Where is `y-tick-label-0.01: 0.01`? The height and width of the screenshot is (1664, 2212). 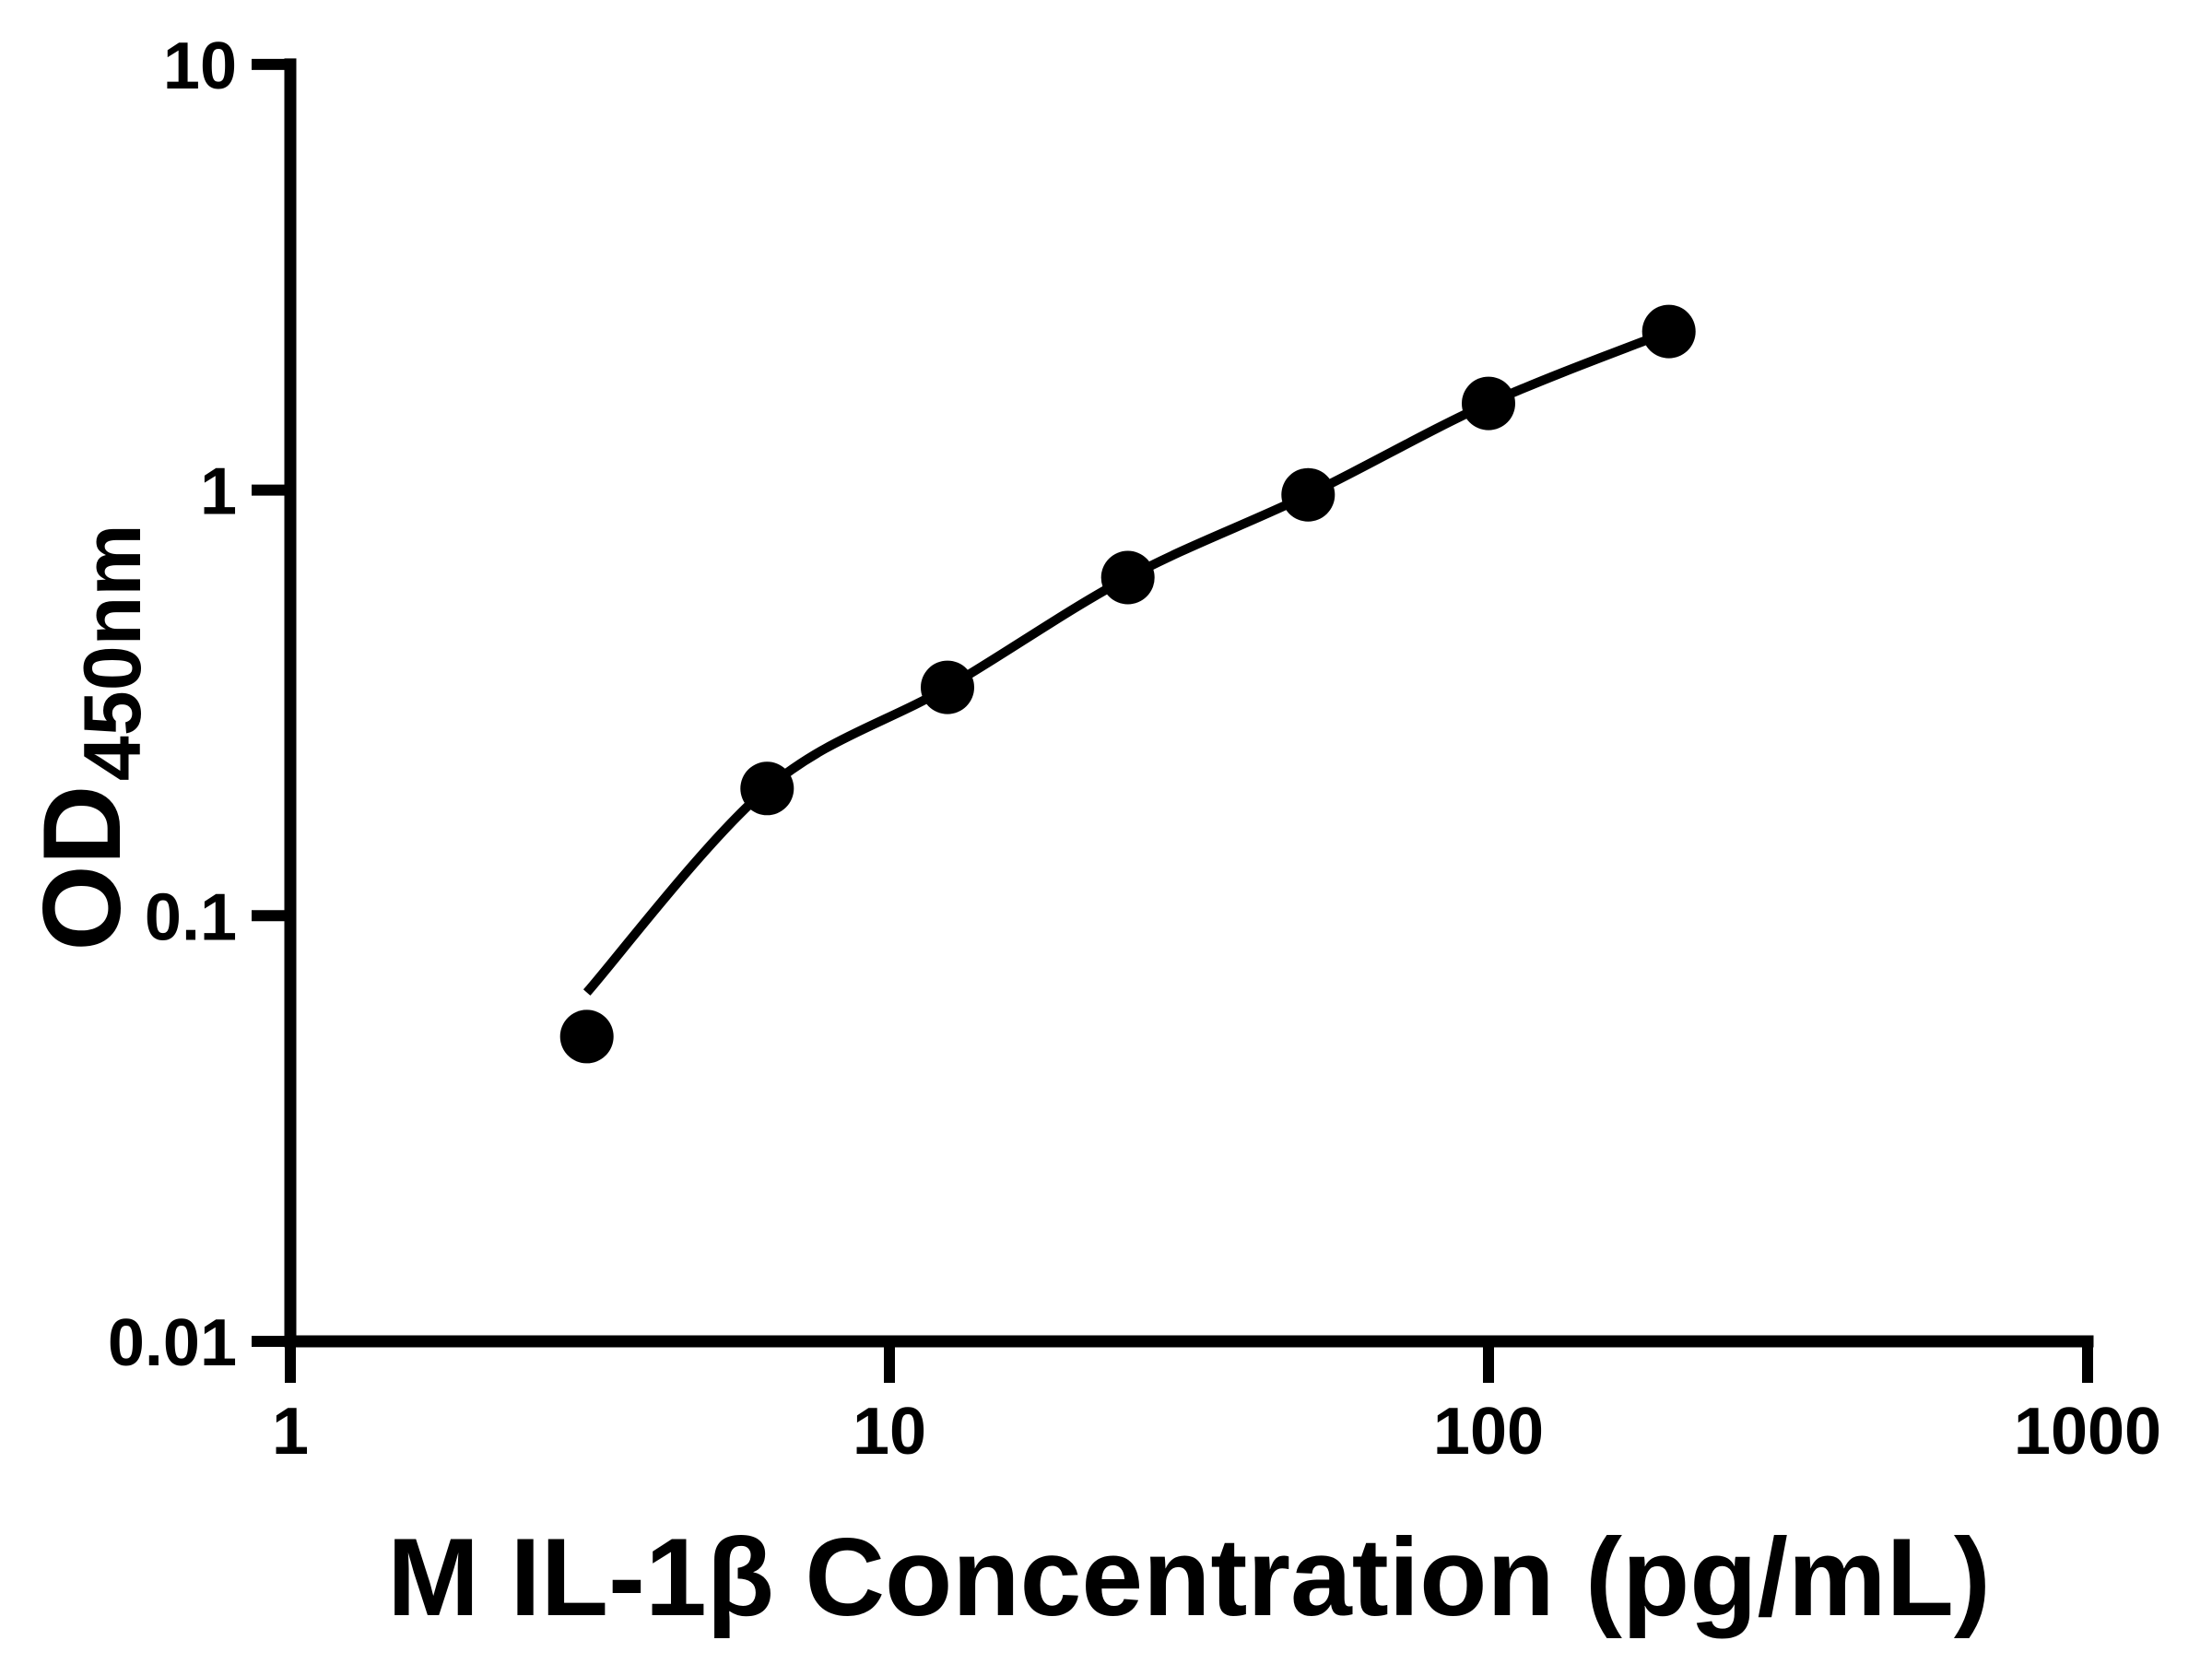 y-tick-label-0.01: 0.01 is located at coordinates (172, 1343).